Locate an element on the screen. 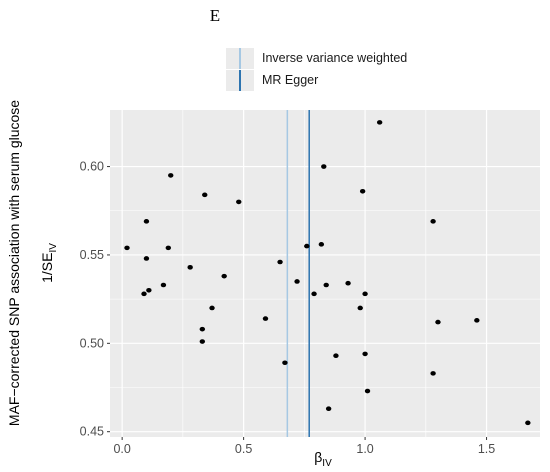  y-tick-label: 0.60 is located at coordinates (92, 167).